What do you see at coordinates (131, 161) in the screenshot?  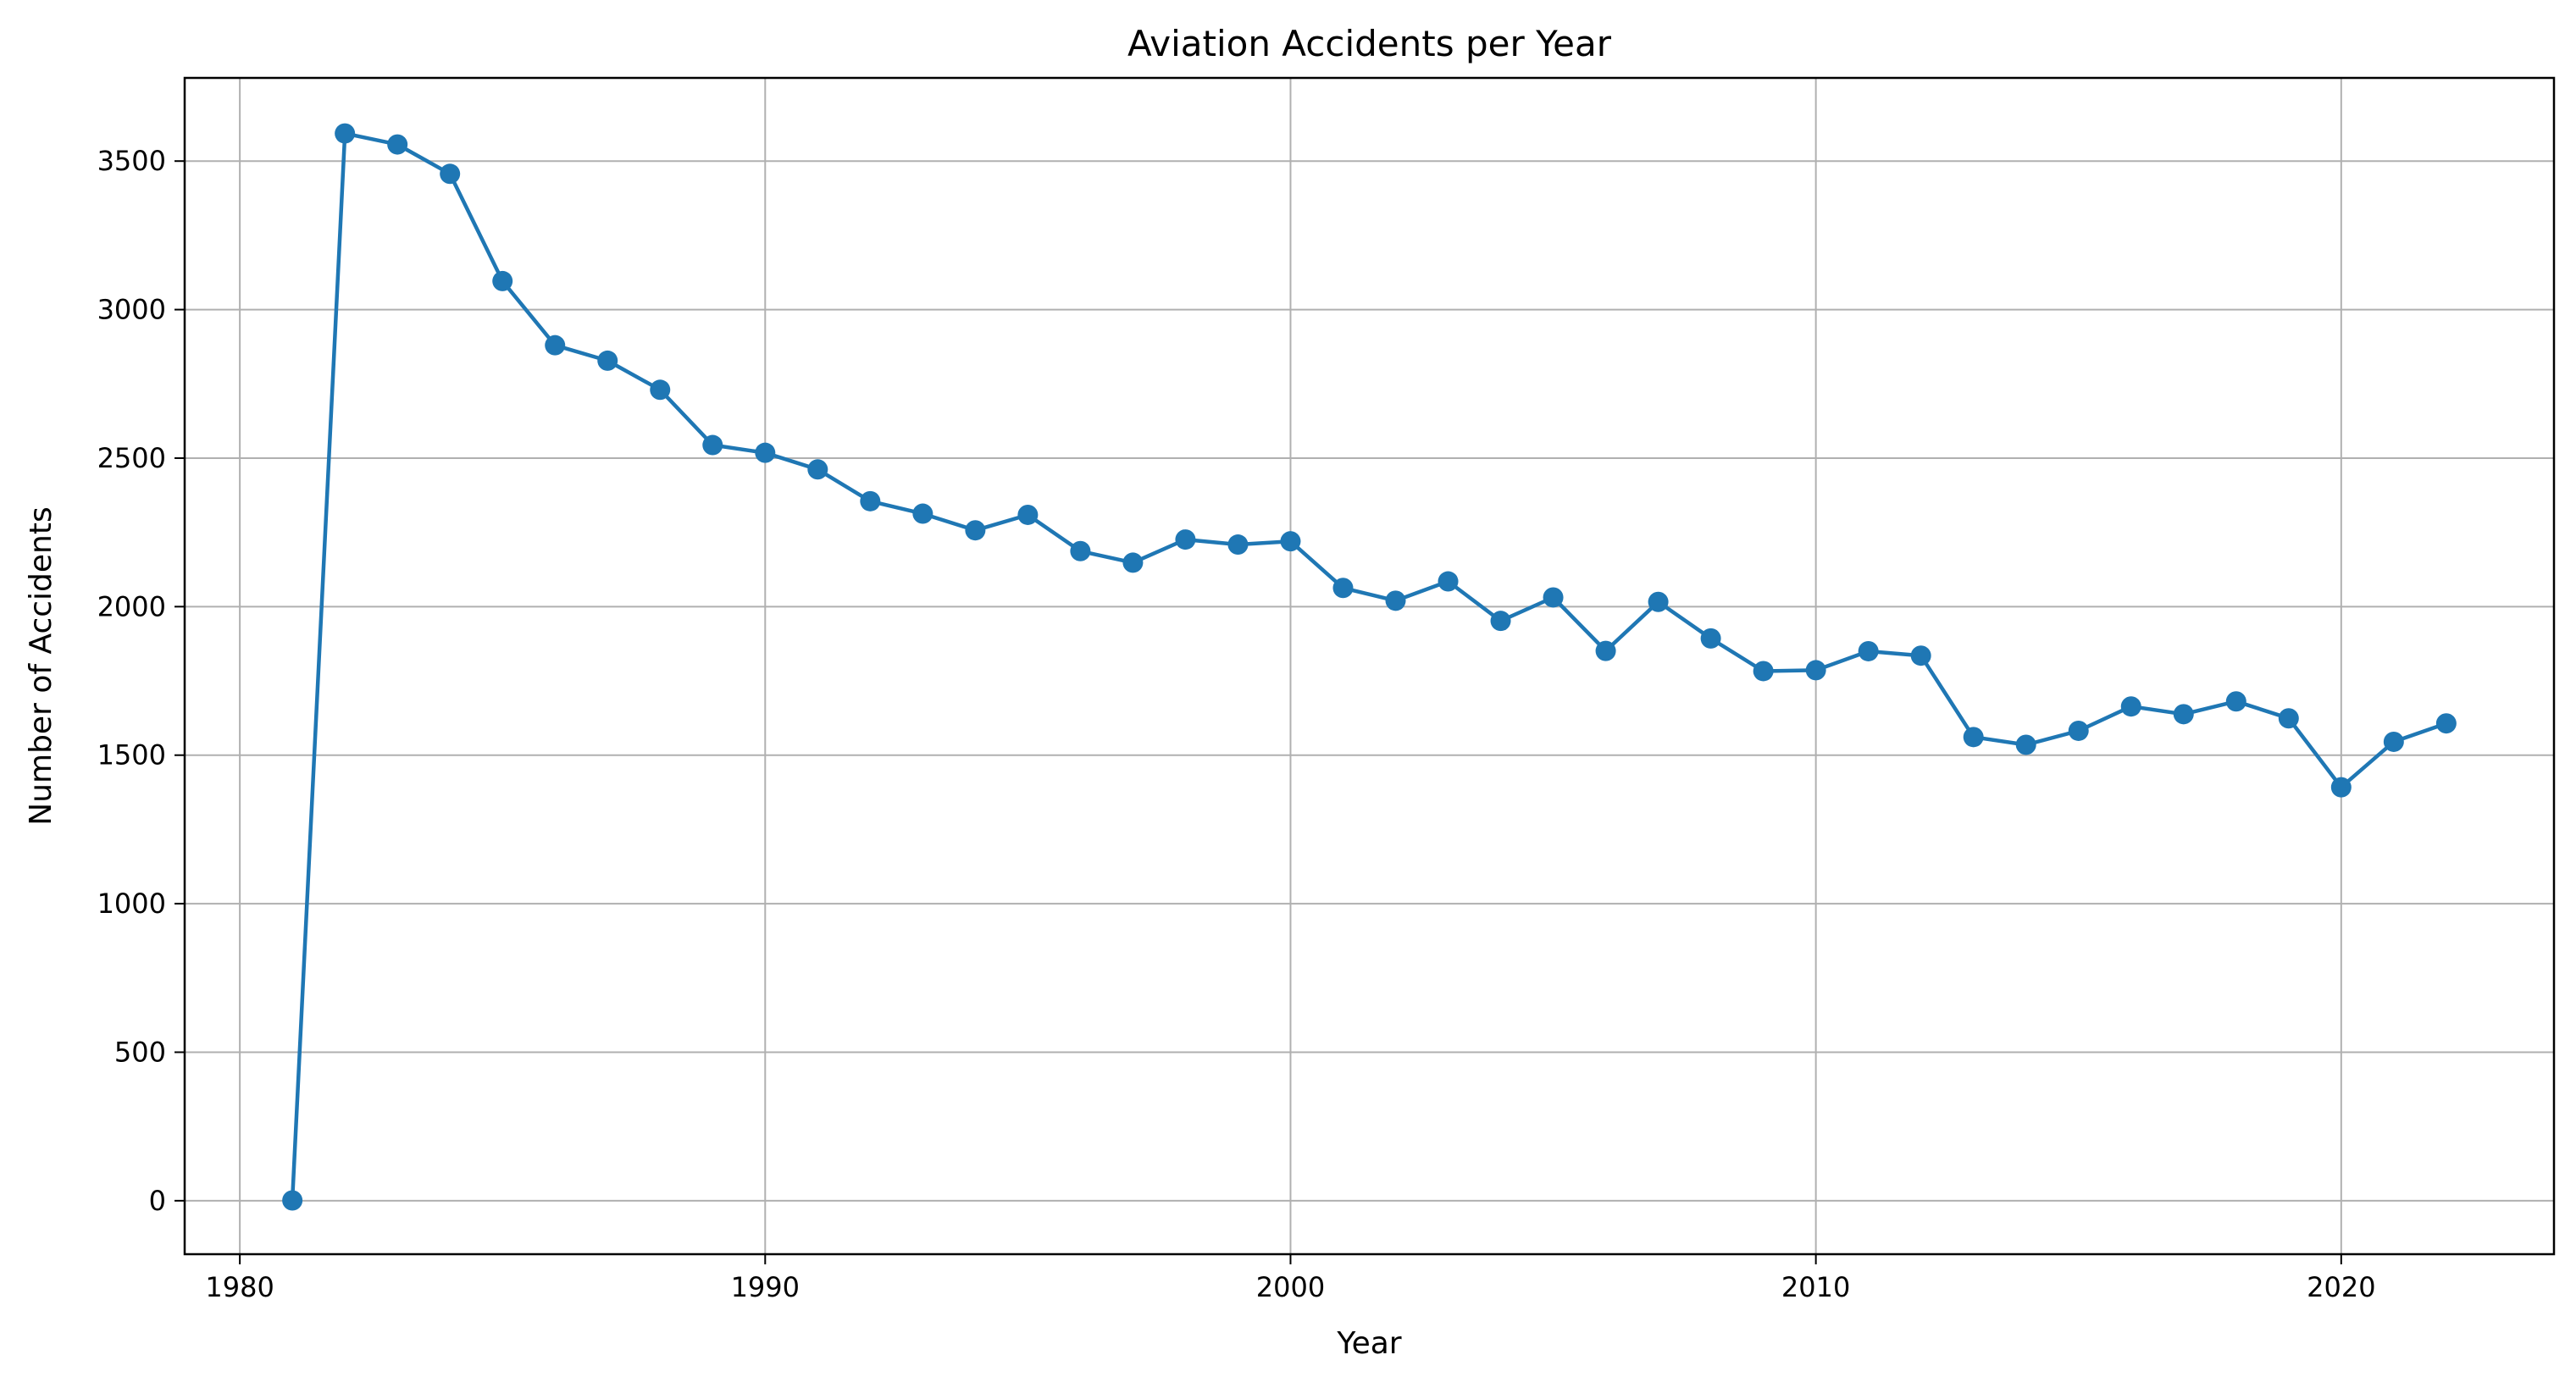 I see `y-tick-label: 3500` at bounding box center [131, 161].